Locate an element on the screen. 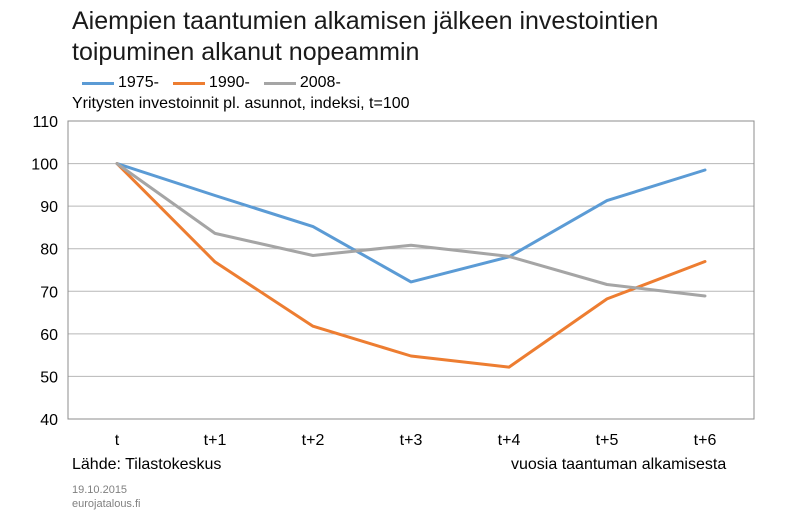 The image size is (801, 523). legend-label-1990: 1990- is located at coordinates (229, 82).